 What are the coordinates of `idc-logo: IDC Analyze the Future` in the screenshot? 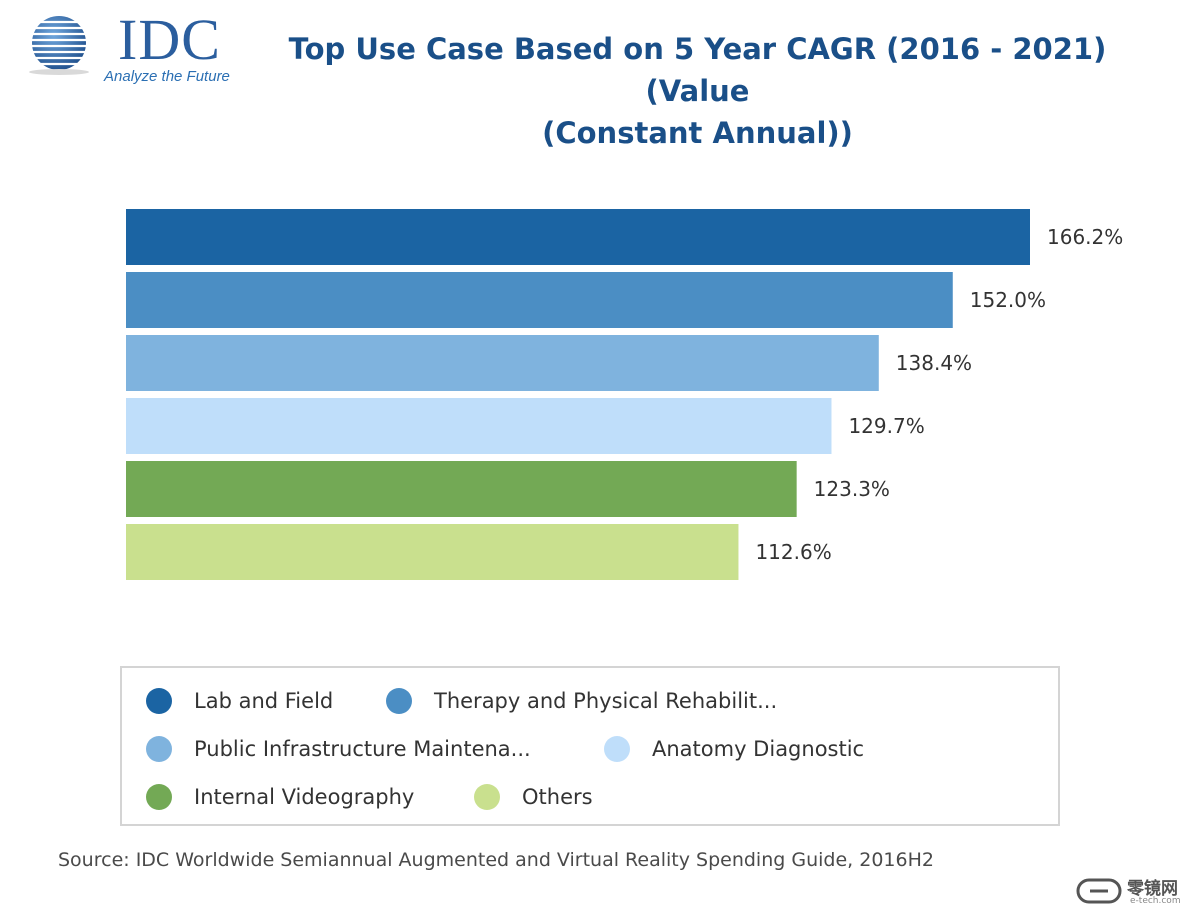 It's located at (129, 49).